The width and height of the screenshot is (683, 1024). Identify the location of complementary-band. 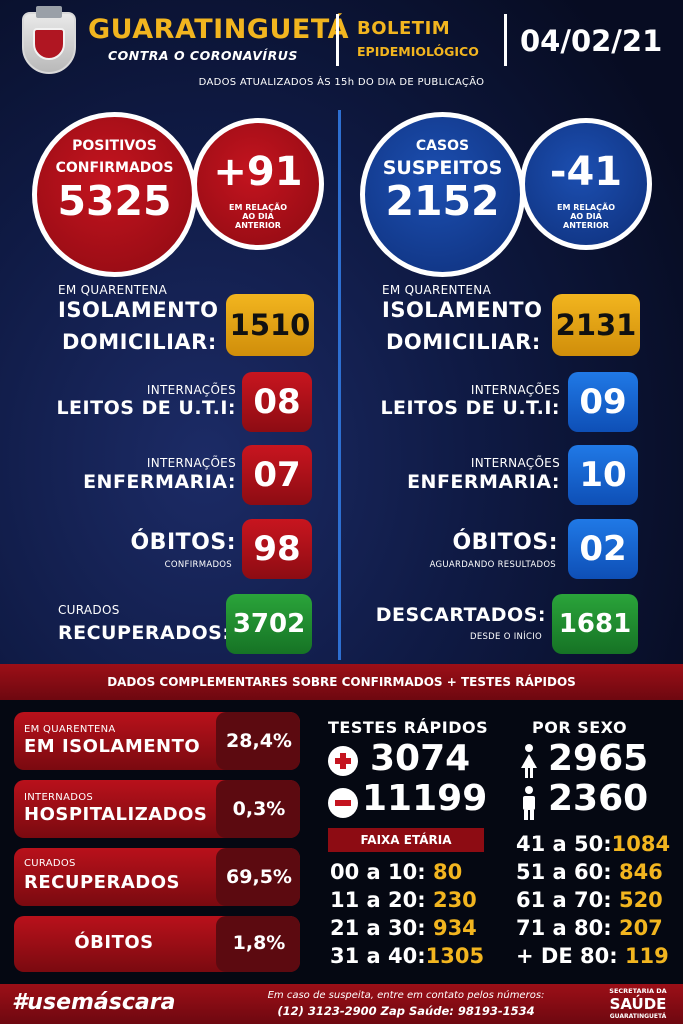
(341, 682).